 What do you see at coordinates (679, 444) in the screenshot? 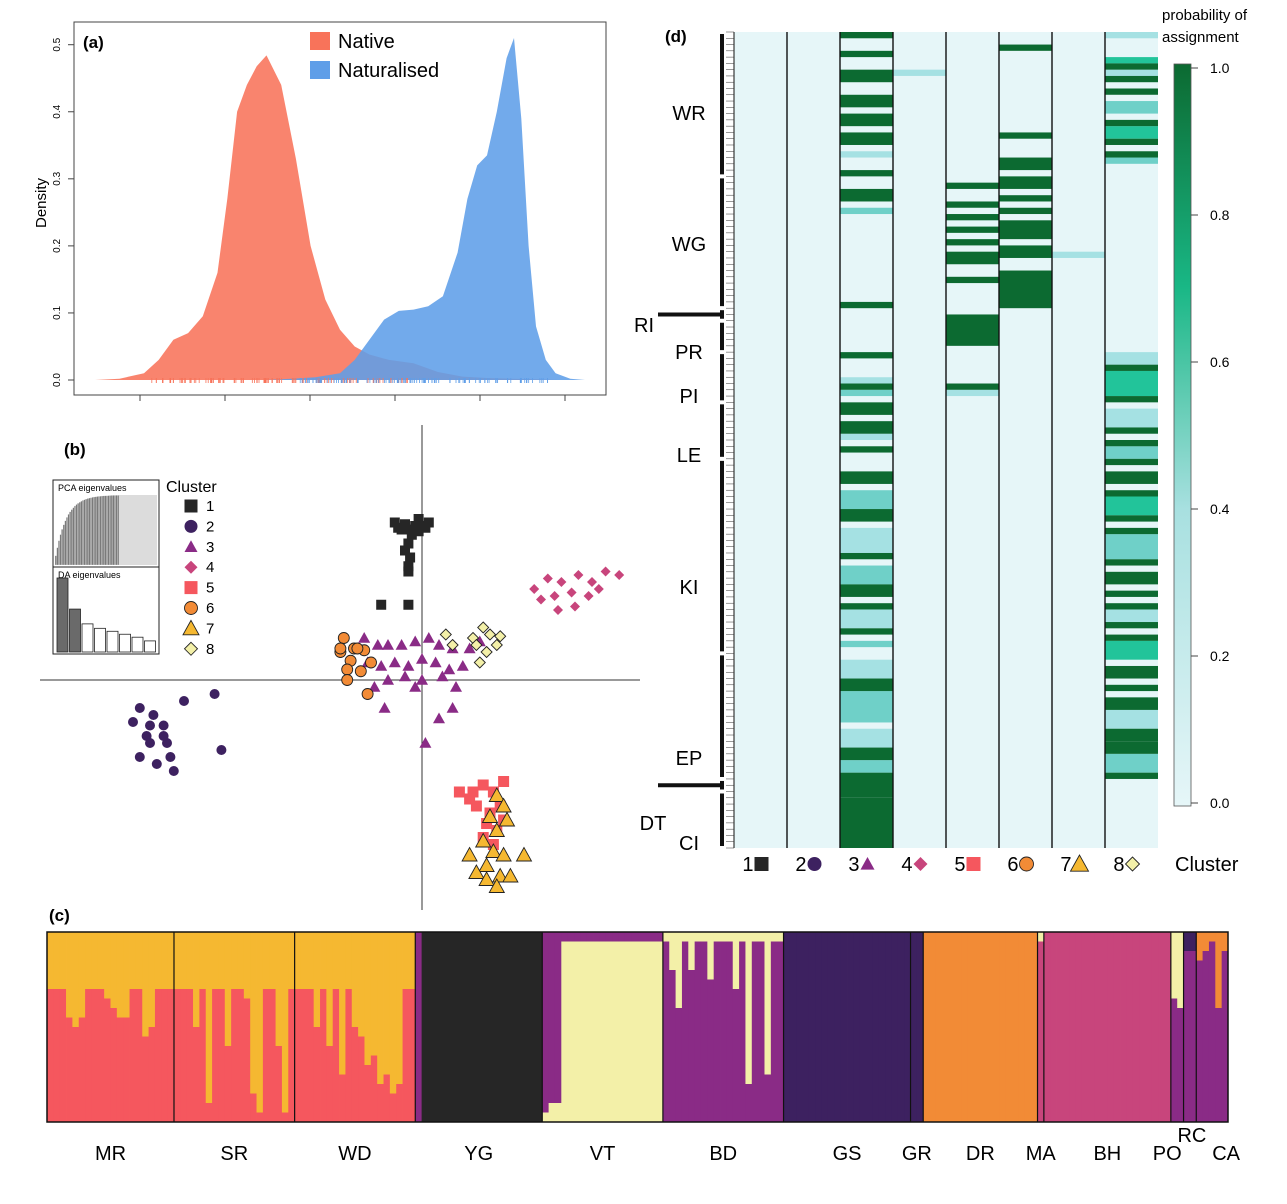
I see `row-group-labels: WR WG RI PR PI LE KI EP DT CI` at bounding box center [679, 444].